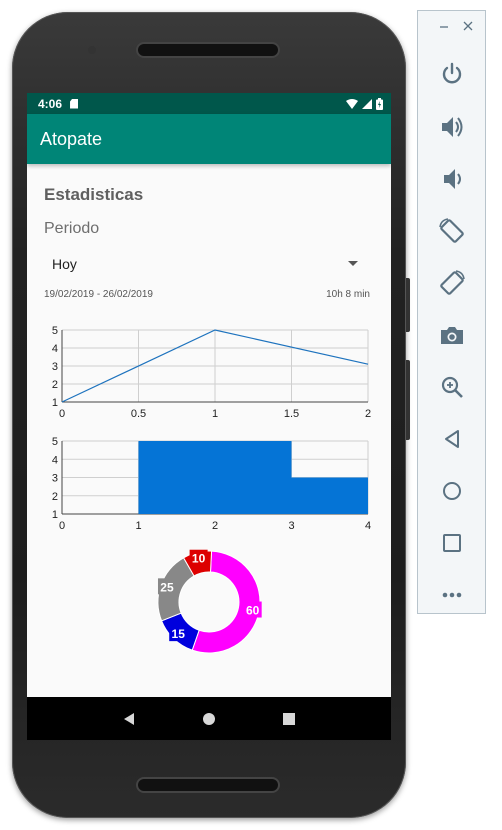  What do you see at coordinates (451, 26) in the screenshot?
I see `emulator-window-controls` at bounding box center [451, 26].